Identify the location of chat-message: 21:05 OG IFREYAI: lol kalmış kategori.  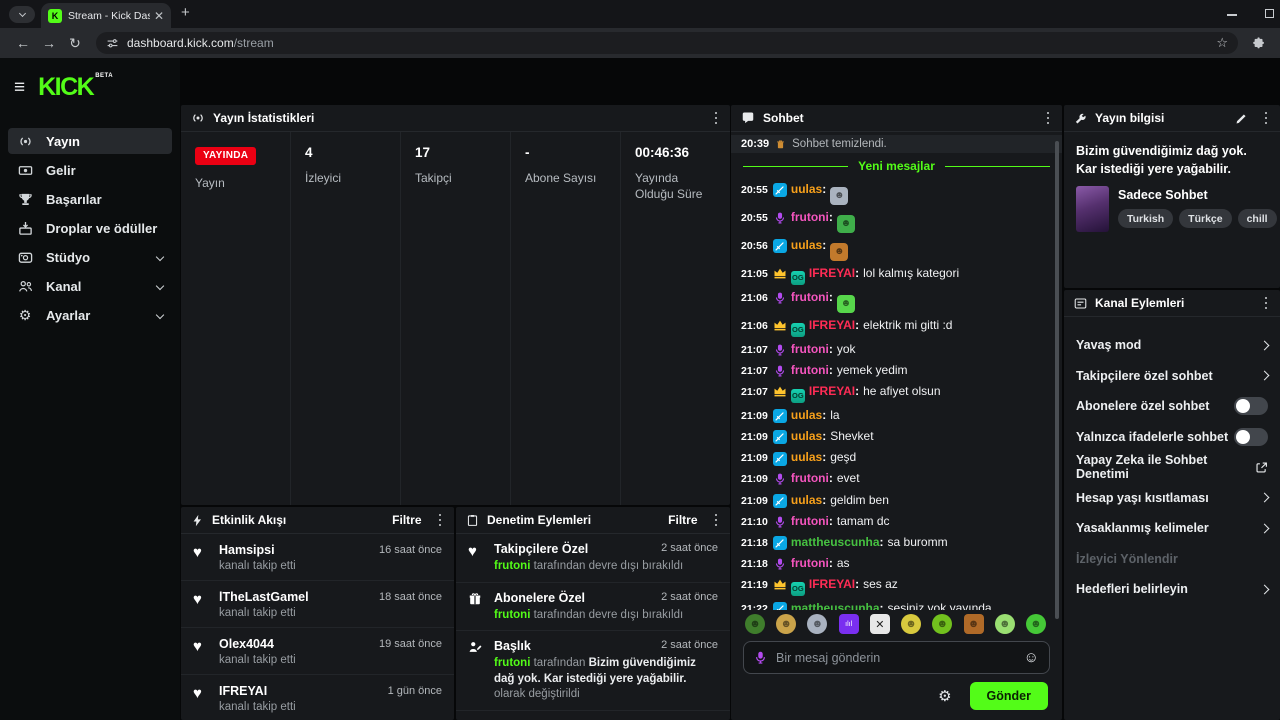
(893, 276).